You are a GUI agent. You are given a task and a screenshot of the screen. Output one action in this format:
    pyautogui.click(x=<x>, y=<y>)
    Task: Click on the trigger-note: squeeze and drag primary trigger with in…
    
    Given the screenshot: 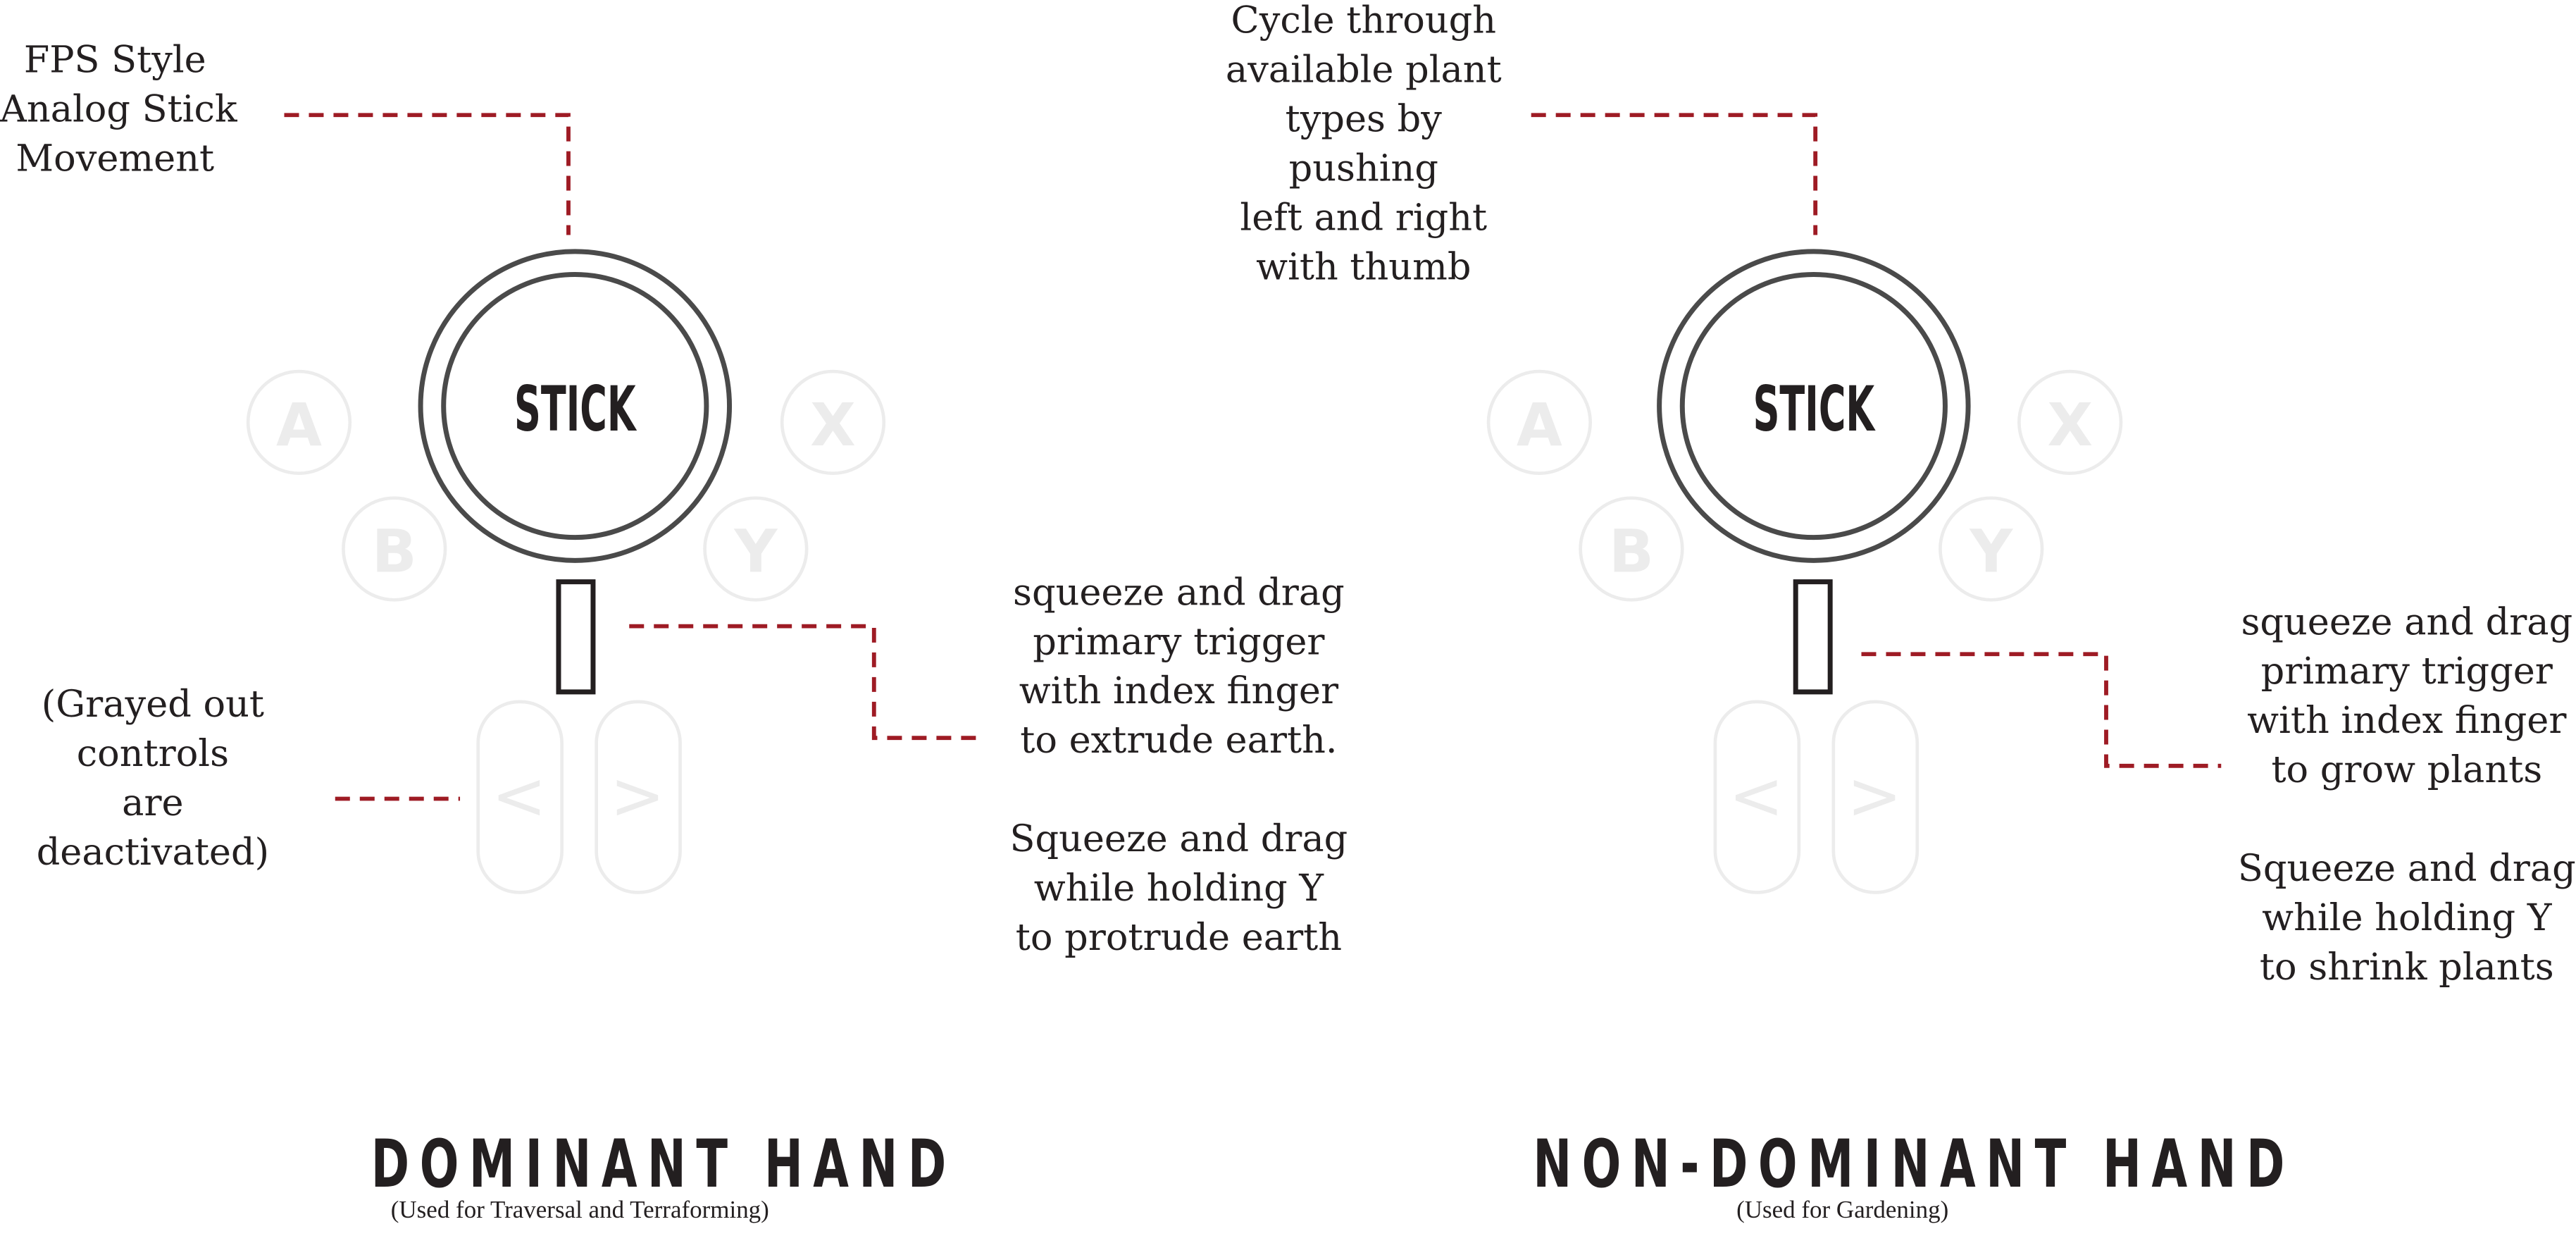 What is the action you would take?
    pyautogui.click(x=1178, y=765)
    